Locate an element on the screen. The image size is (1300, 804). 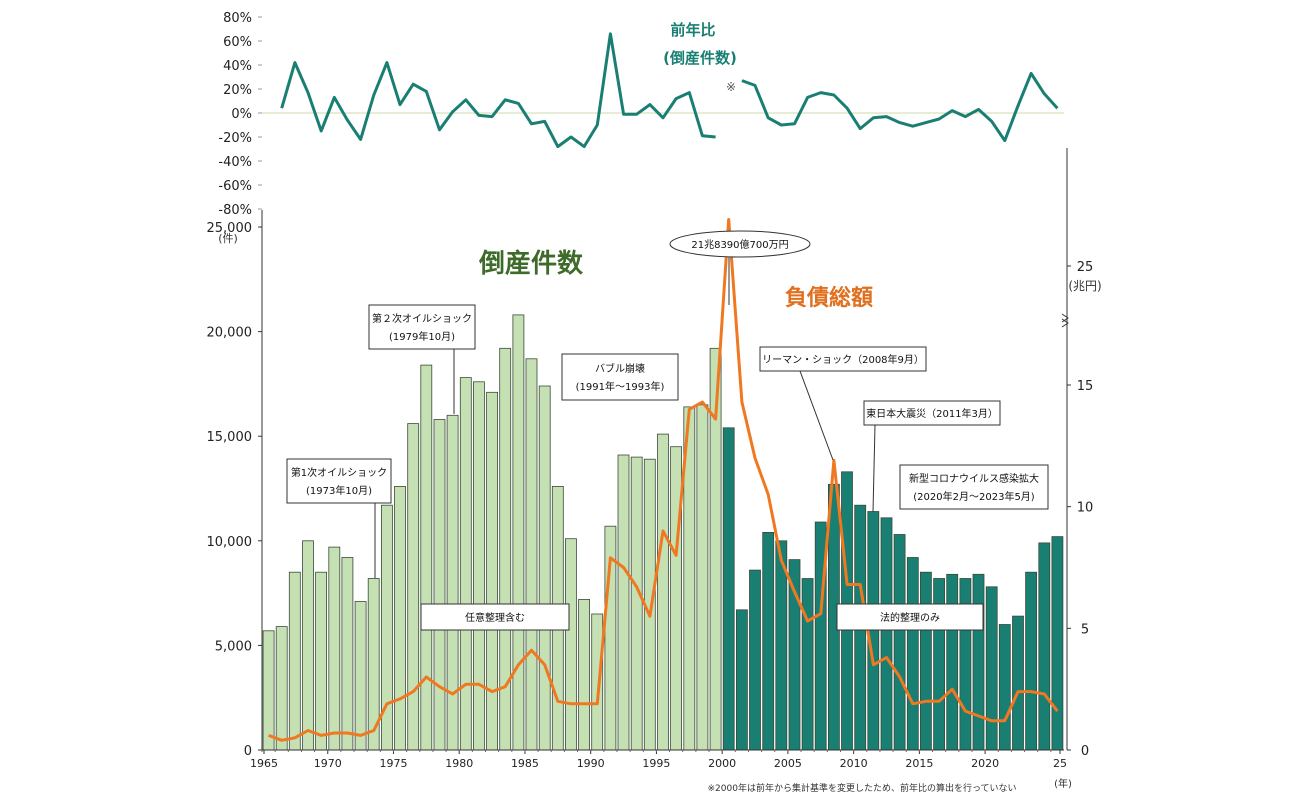
left-axis-unit: (件) is located at coordinates (228, 238).